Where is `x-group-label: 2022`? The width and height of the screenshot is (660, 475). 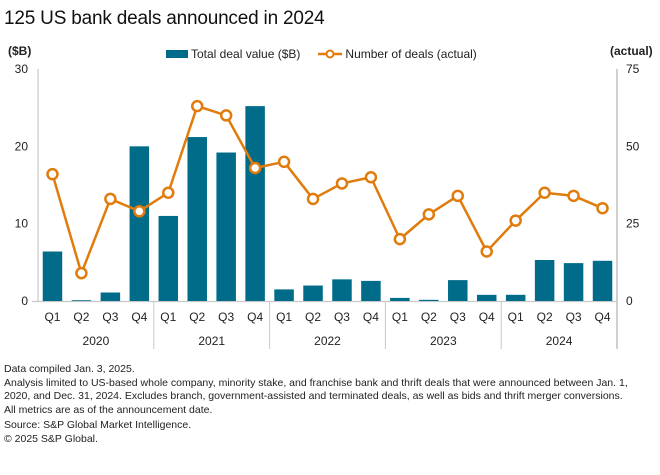 x-group-label: 2022 is located at coordinates (327, 341).